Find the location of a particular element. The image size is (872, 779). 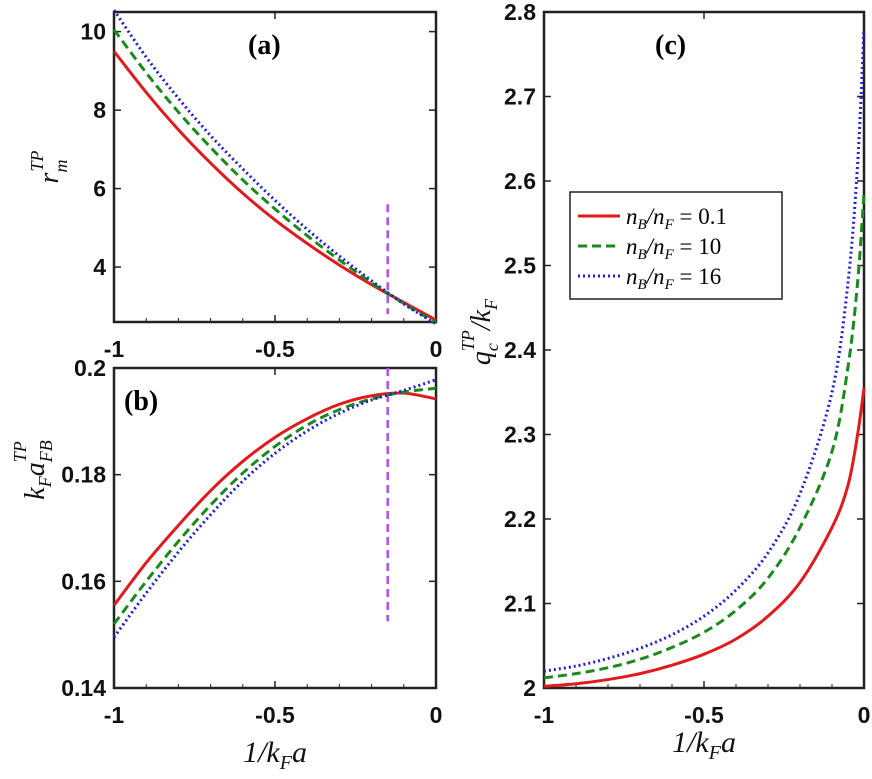

ytick-label: 2.3 is located at coordinates (520, 435).